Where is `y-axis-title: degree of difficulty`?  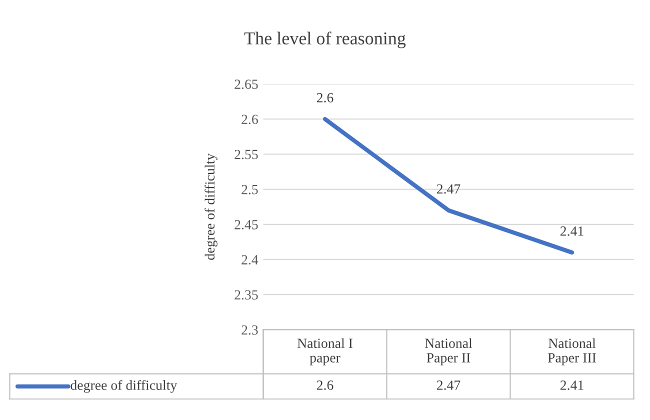
y-axis-title: degree of difficulty is located at coordinates (211, 206).